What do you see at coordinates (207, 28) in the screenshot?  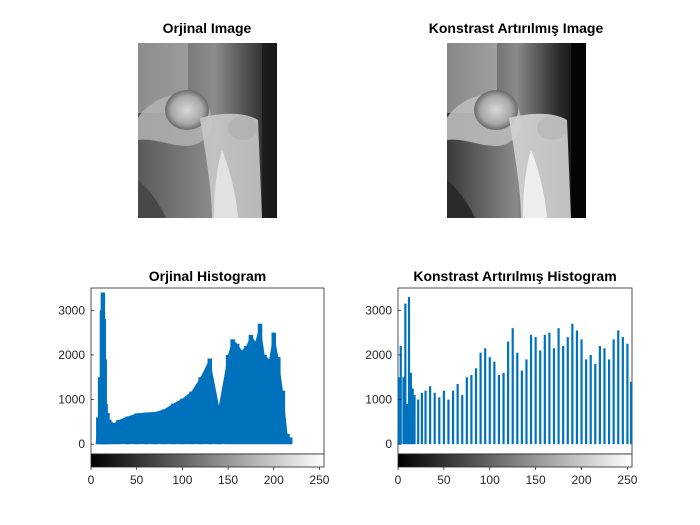 I see `original-image-title: Orjinal Image` at bounding box center [207, 28].